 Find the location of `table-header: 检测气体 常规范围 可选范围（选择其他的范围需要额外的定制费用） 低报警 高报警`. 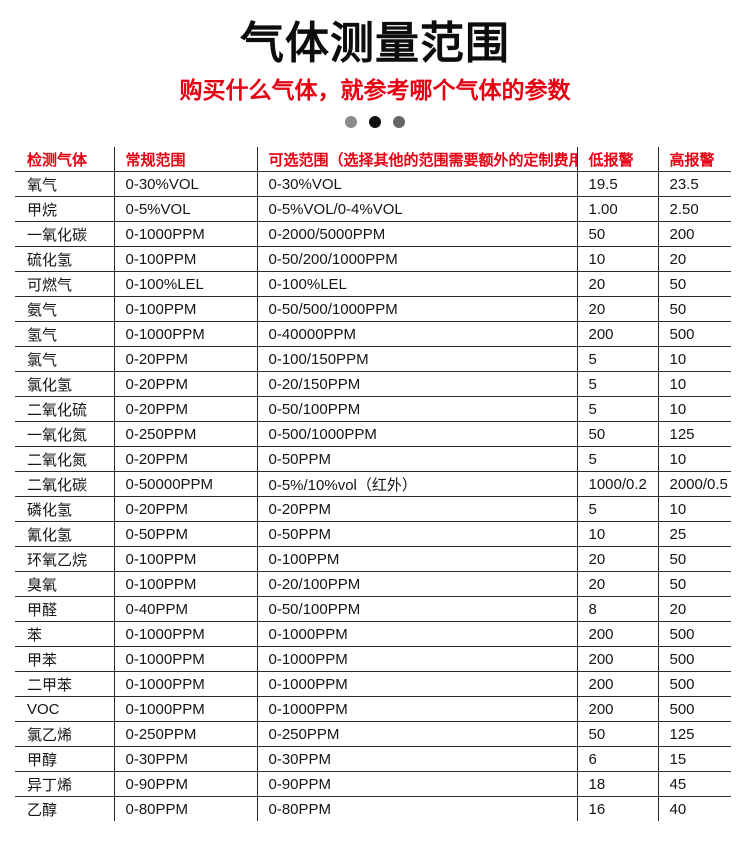

table-header: 检测气体 常规范围 可选范围（选择其他的范围需要额外的定制费用） 低报警 高报警 is located at coordinates (373, 159).